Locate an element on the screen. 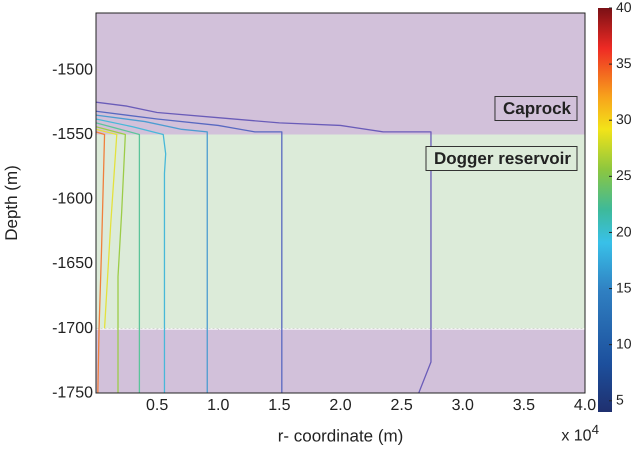 This screenshot has width=639, height=449. x-tick-label: 3.0 is located at coordinates (463, 405).